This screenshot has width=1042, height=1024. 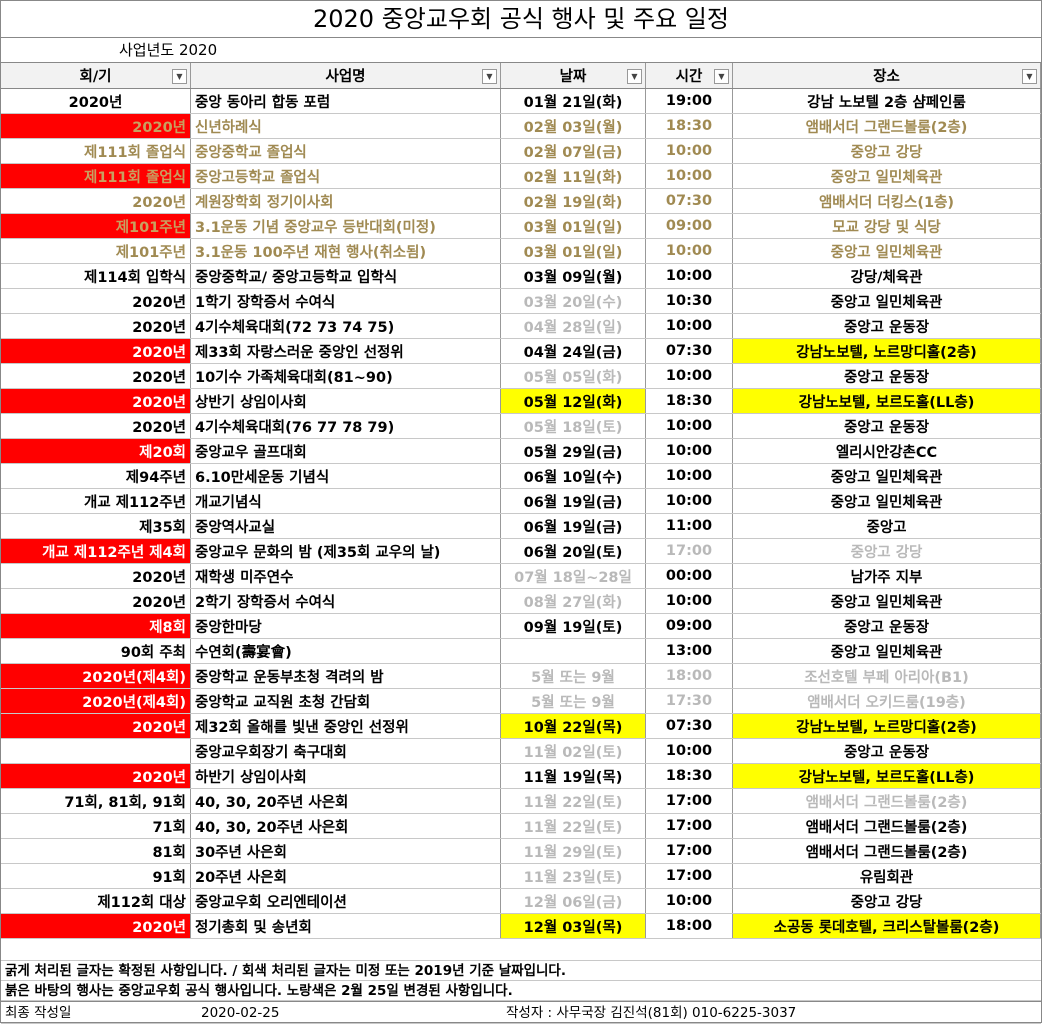 I want to click on table-cell: 02월 11일(화), so click(x=573, y=176).